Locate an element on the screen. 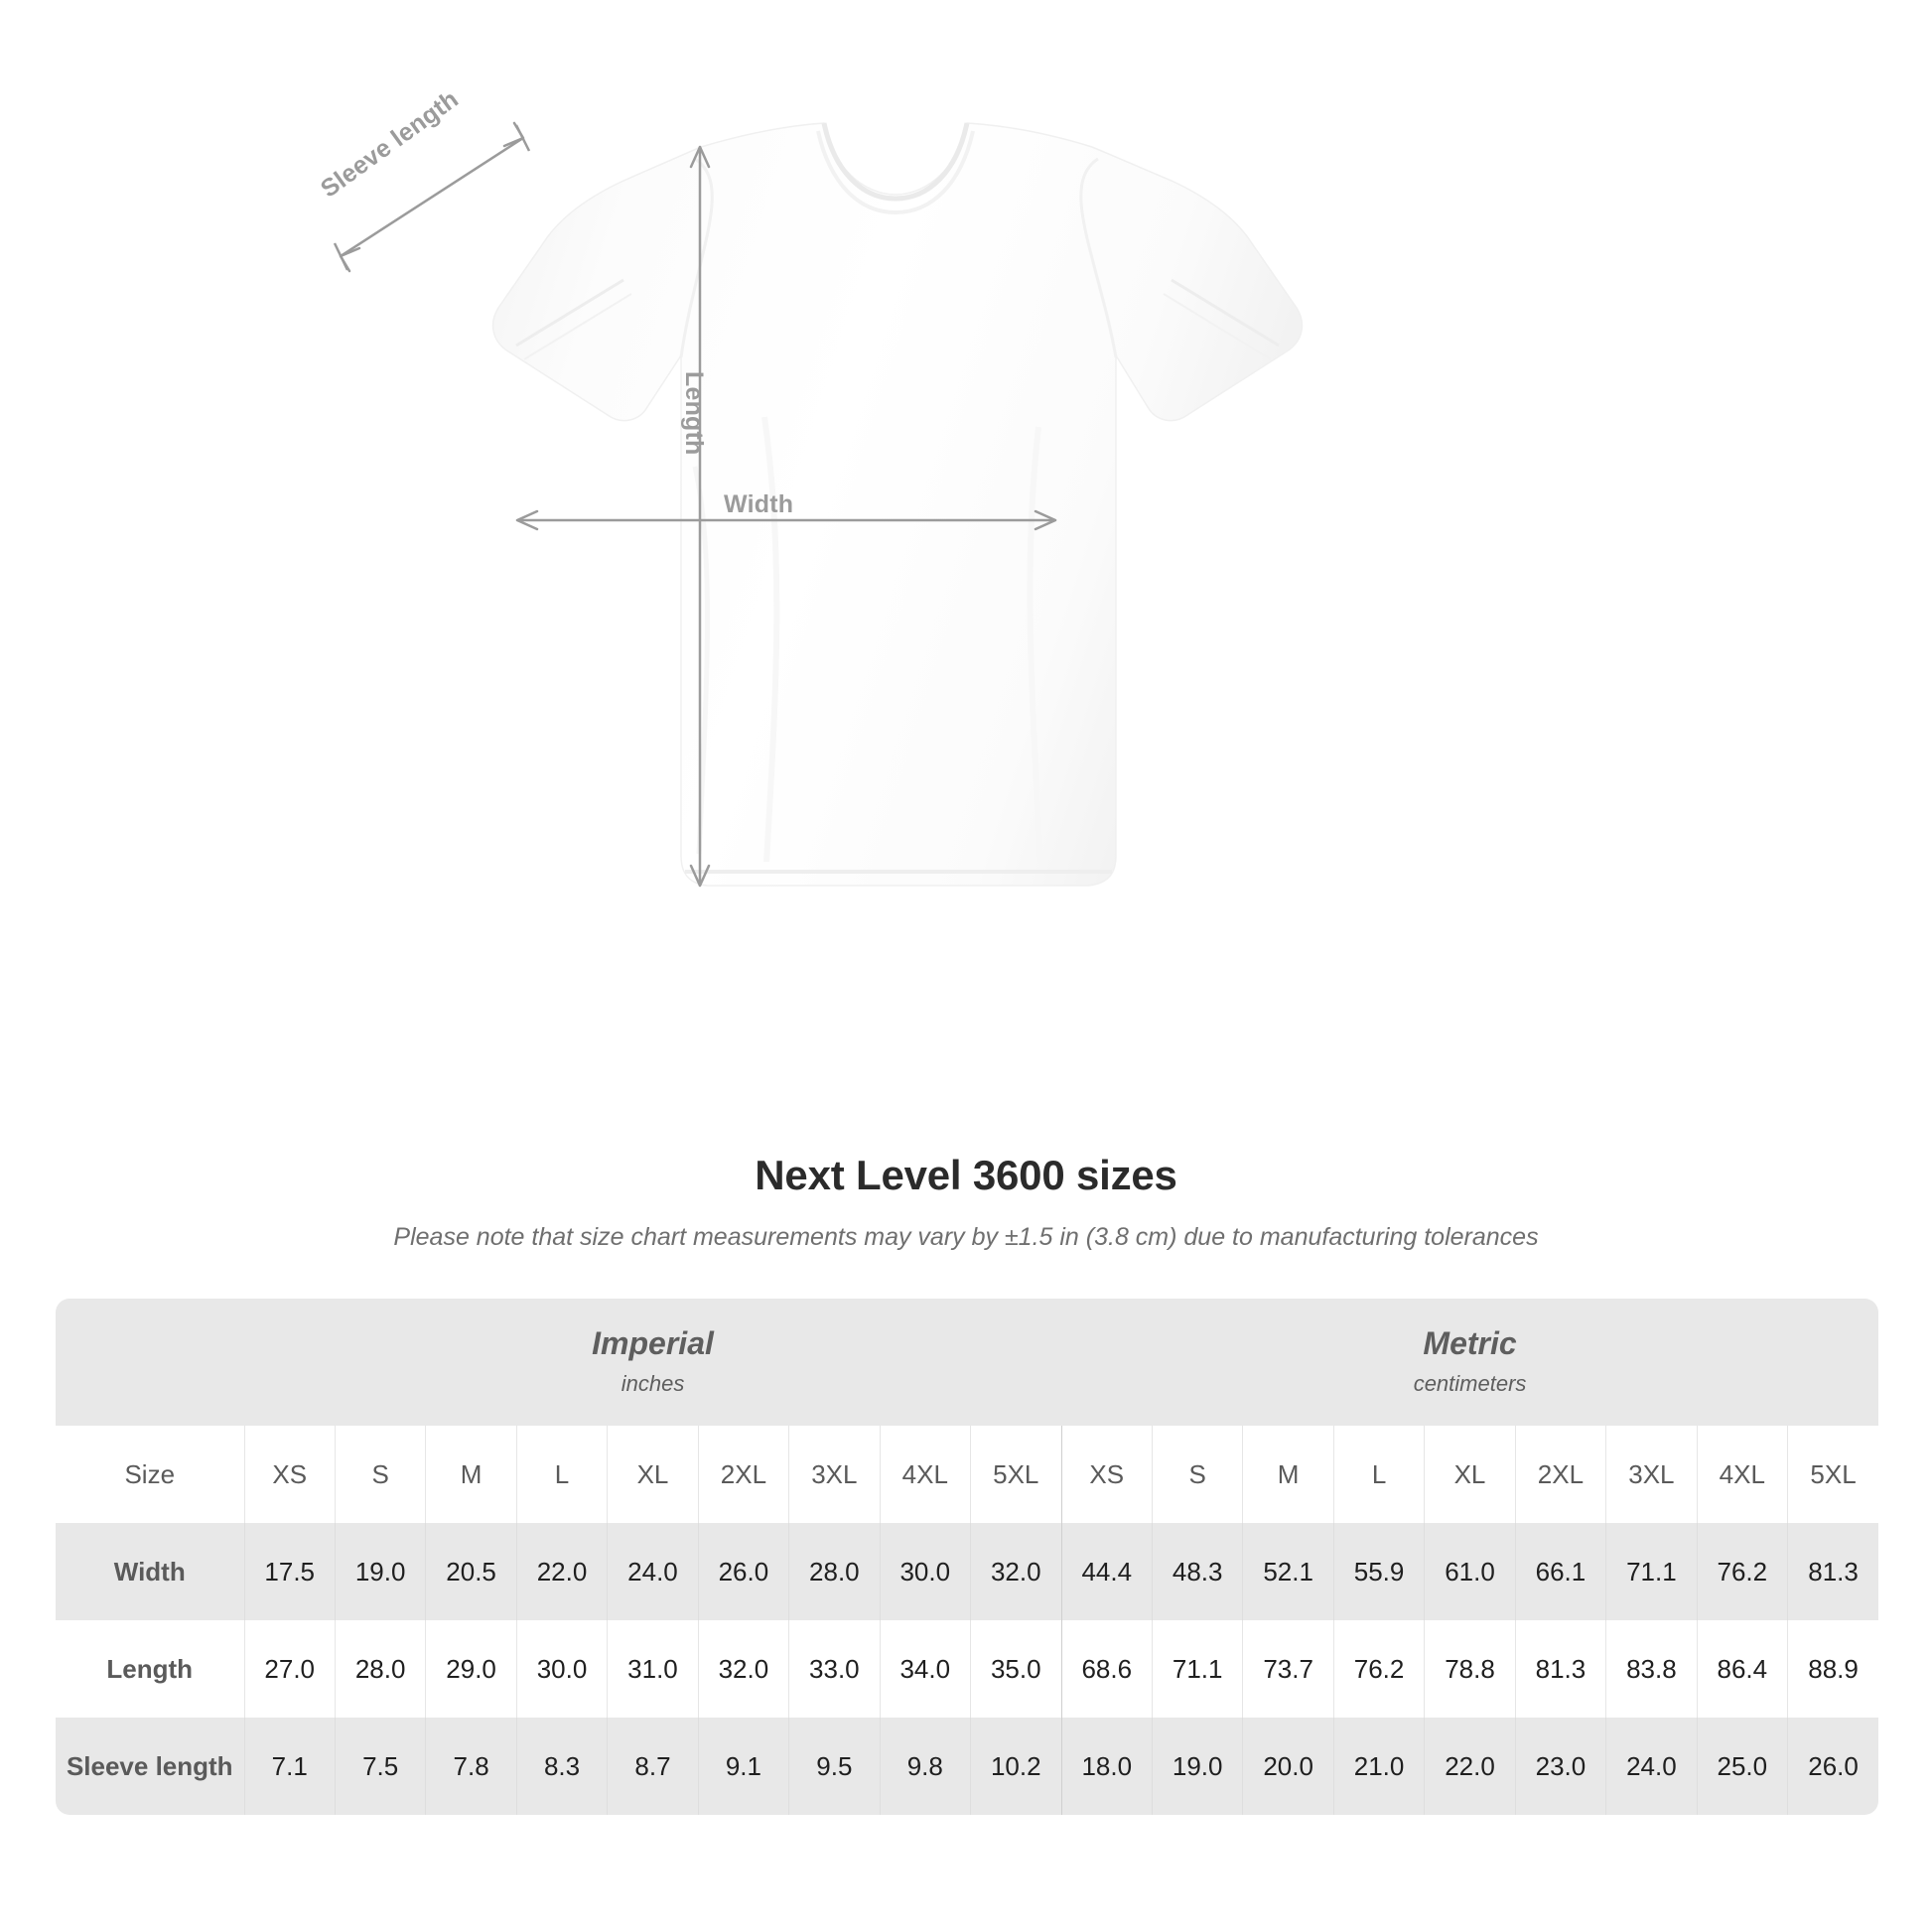 This screenshot has height=1932, width=1932. cell-width-imperial-m: 20.5 is located at coordinates (471, 1571).